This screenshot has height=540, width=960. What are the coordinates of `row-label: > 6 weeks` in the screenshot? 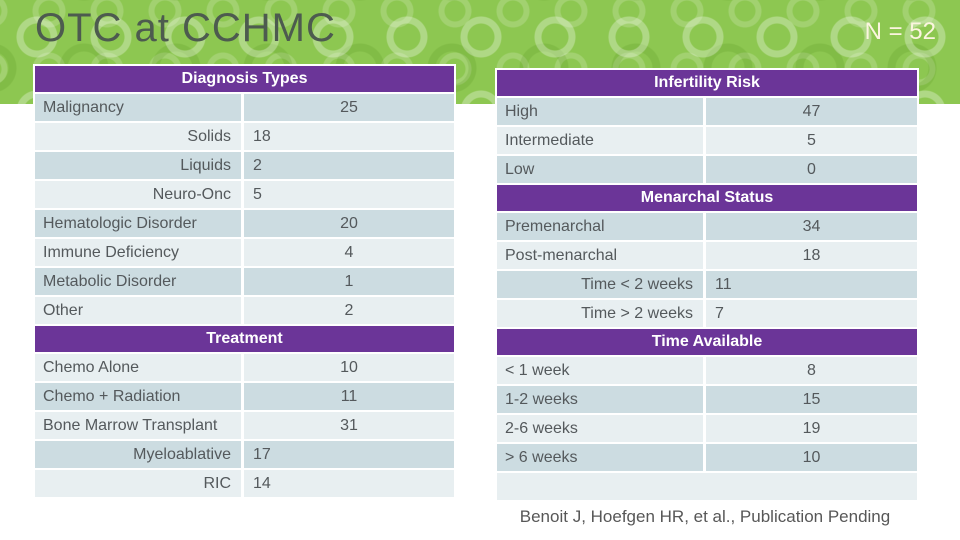 It's located at (600, 457).